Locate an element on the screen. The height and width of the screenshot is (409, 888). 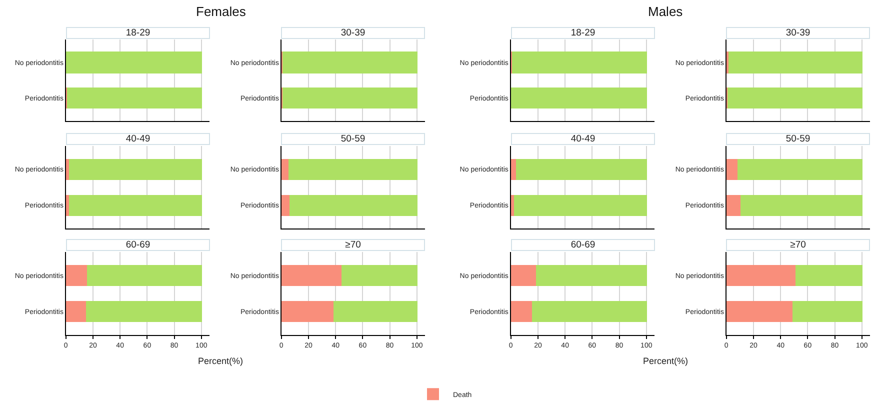
text: Females is located at coordinates (221, 11).